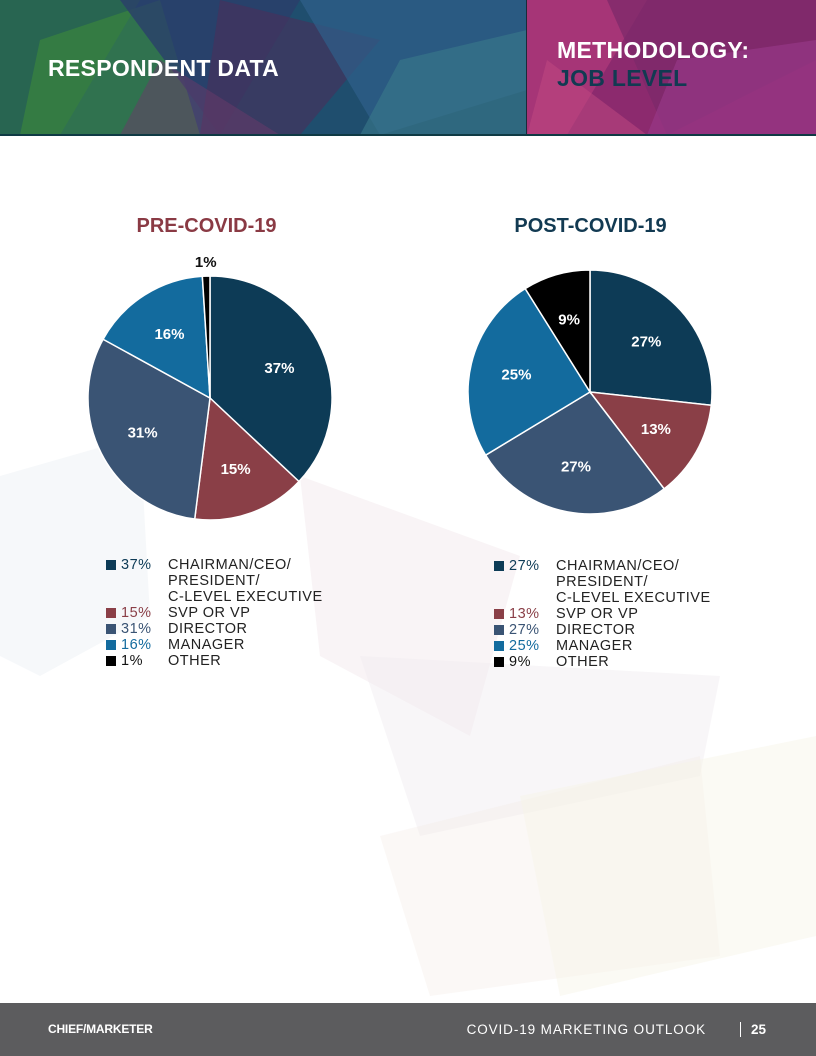 This screenshot has width=816, height=1056. What do you see at coordinates (590, 226) in the screenshot?
I see `post-covid-chart-title: POST-COVID-19` at bounding box center [590, 226].